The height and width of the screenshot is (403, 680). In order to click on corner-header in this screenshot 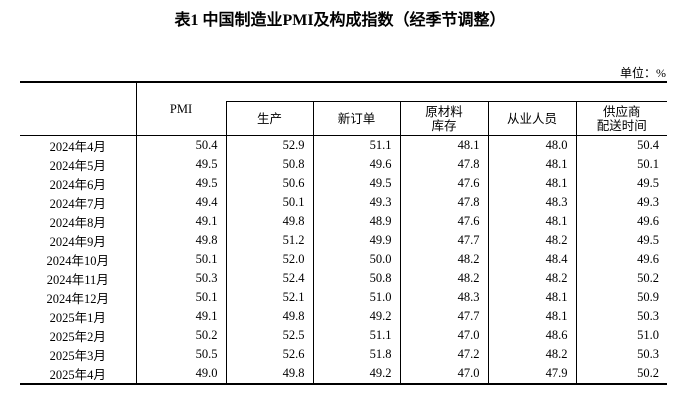, I will do `click(78, 109)`.